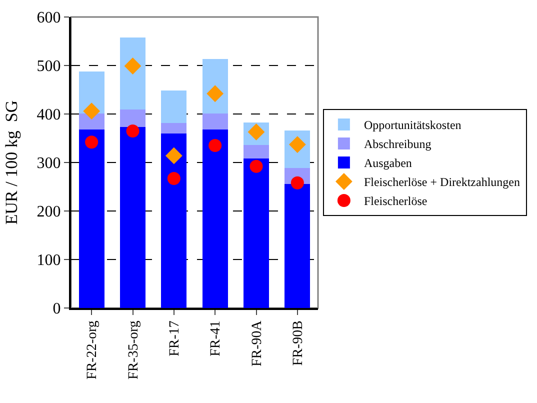 The image size is (537, 403). I want to click on legend-label: Ausgaben, so click(388, 163).